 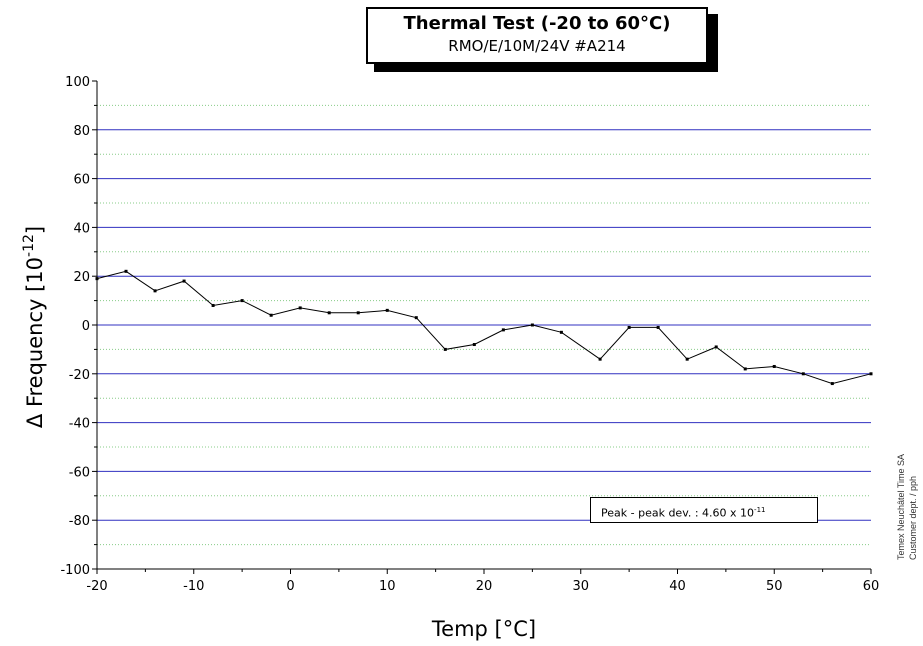 I want to click on y-tick-label: 80, so click(x=81, y=131).